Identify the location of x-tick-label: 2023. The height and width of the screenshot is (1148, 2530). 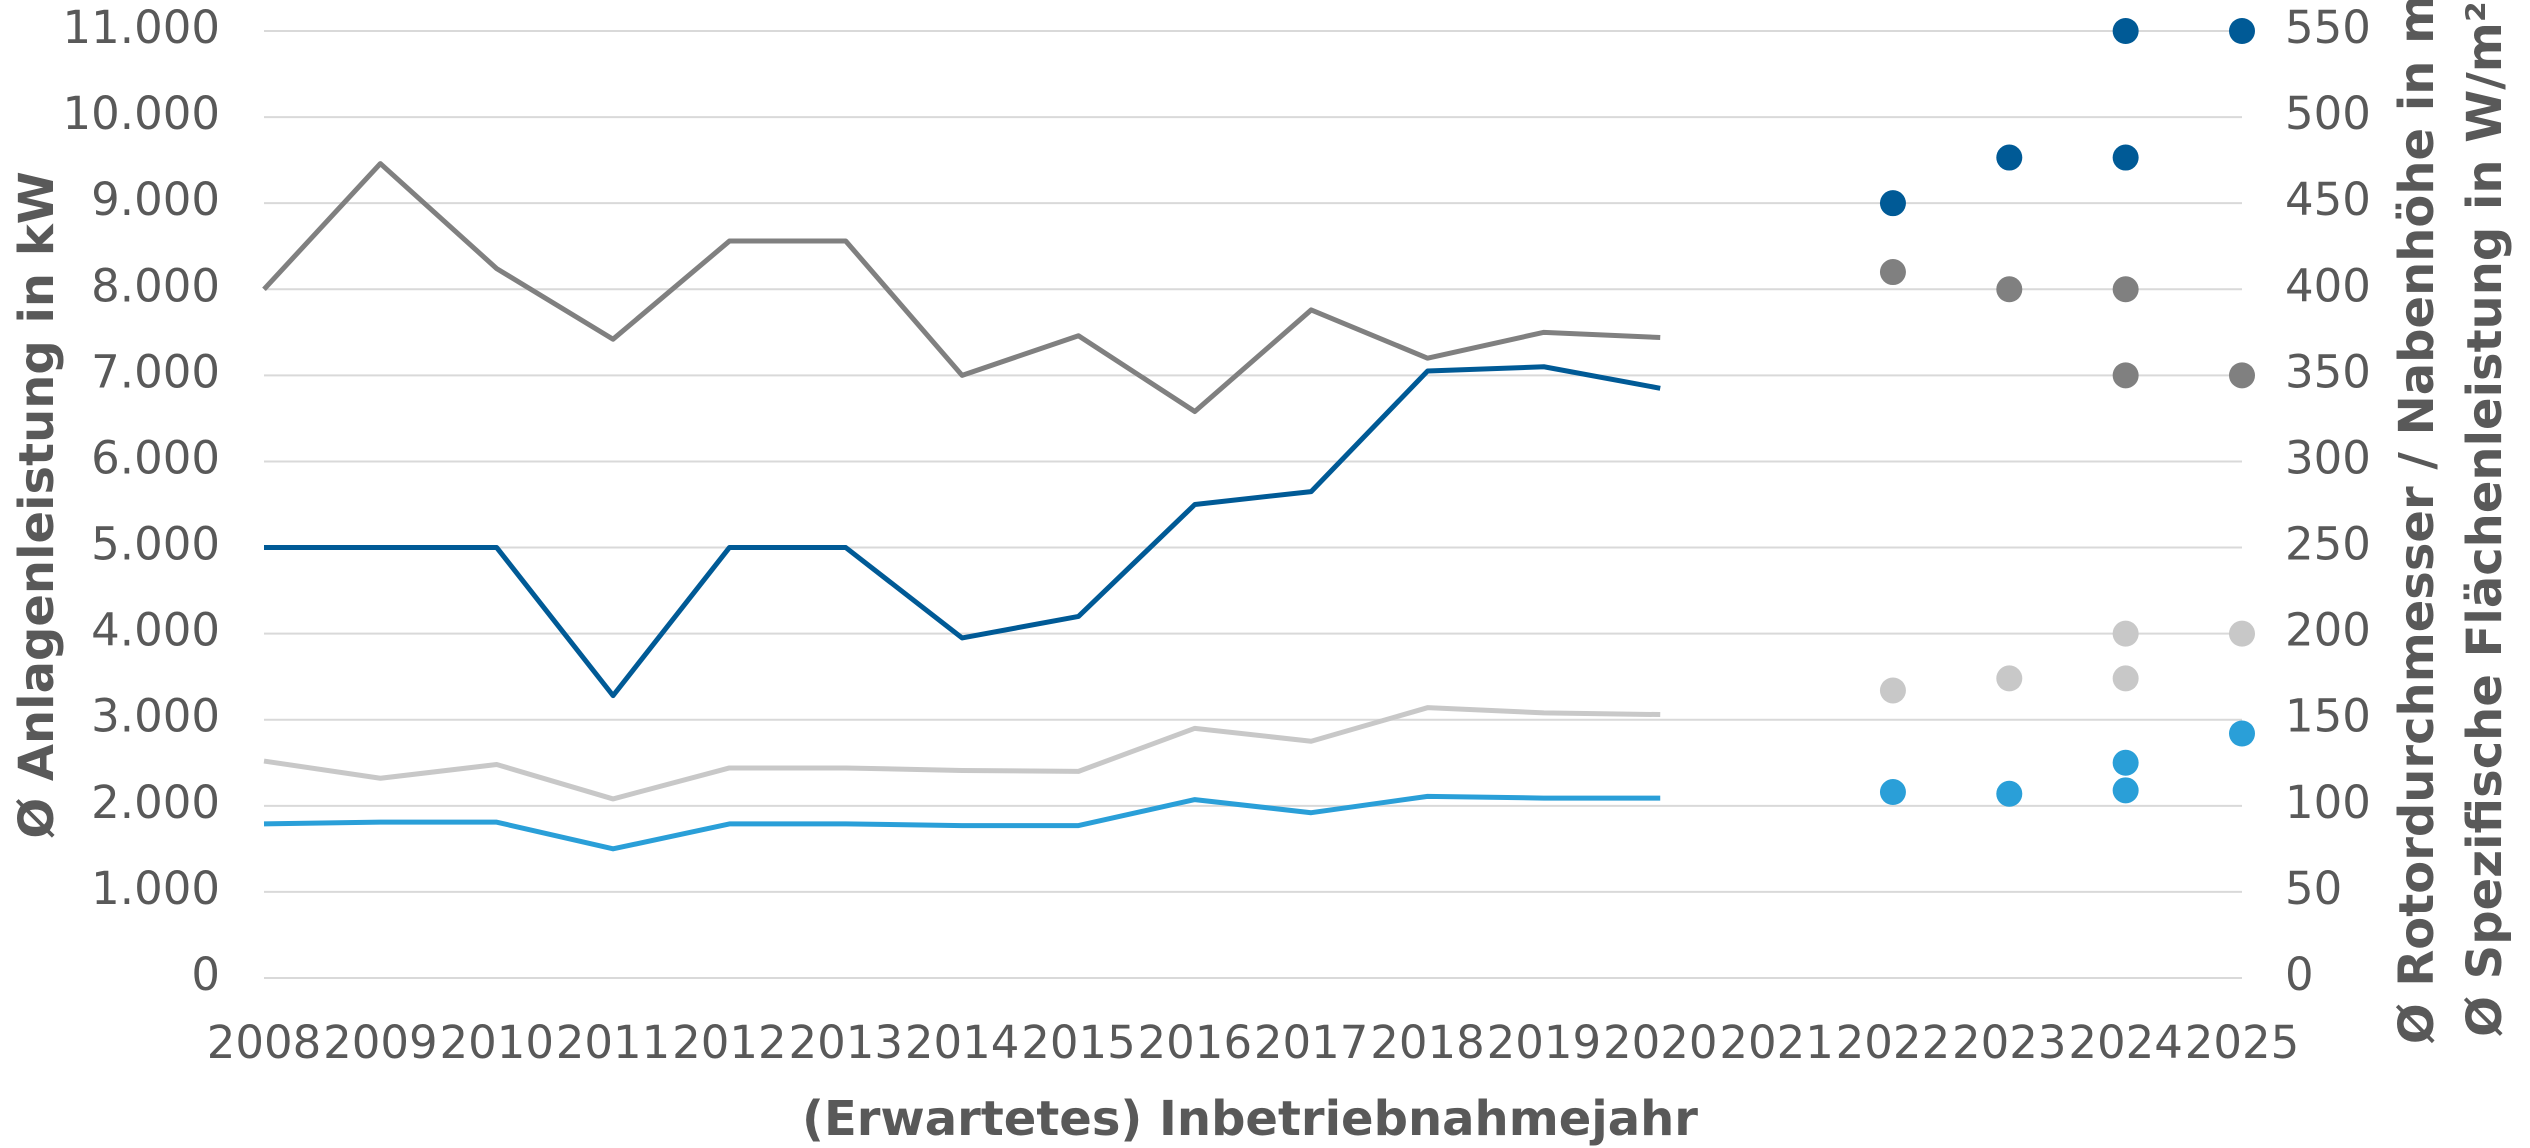
(2009, 1042).